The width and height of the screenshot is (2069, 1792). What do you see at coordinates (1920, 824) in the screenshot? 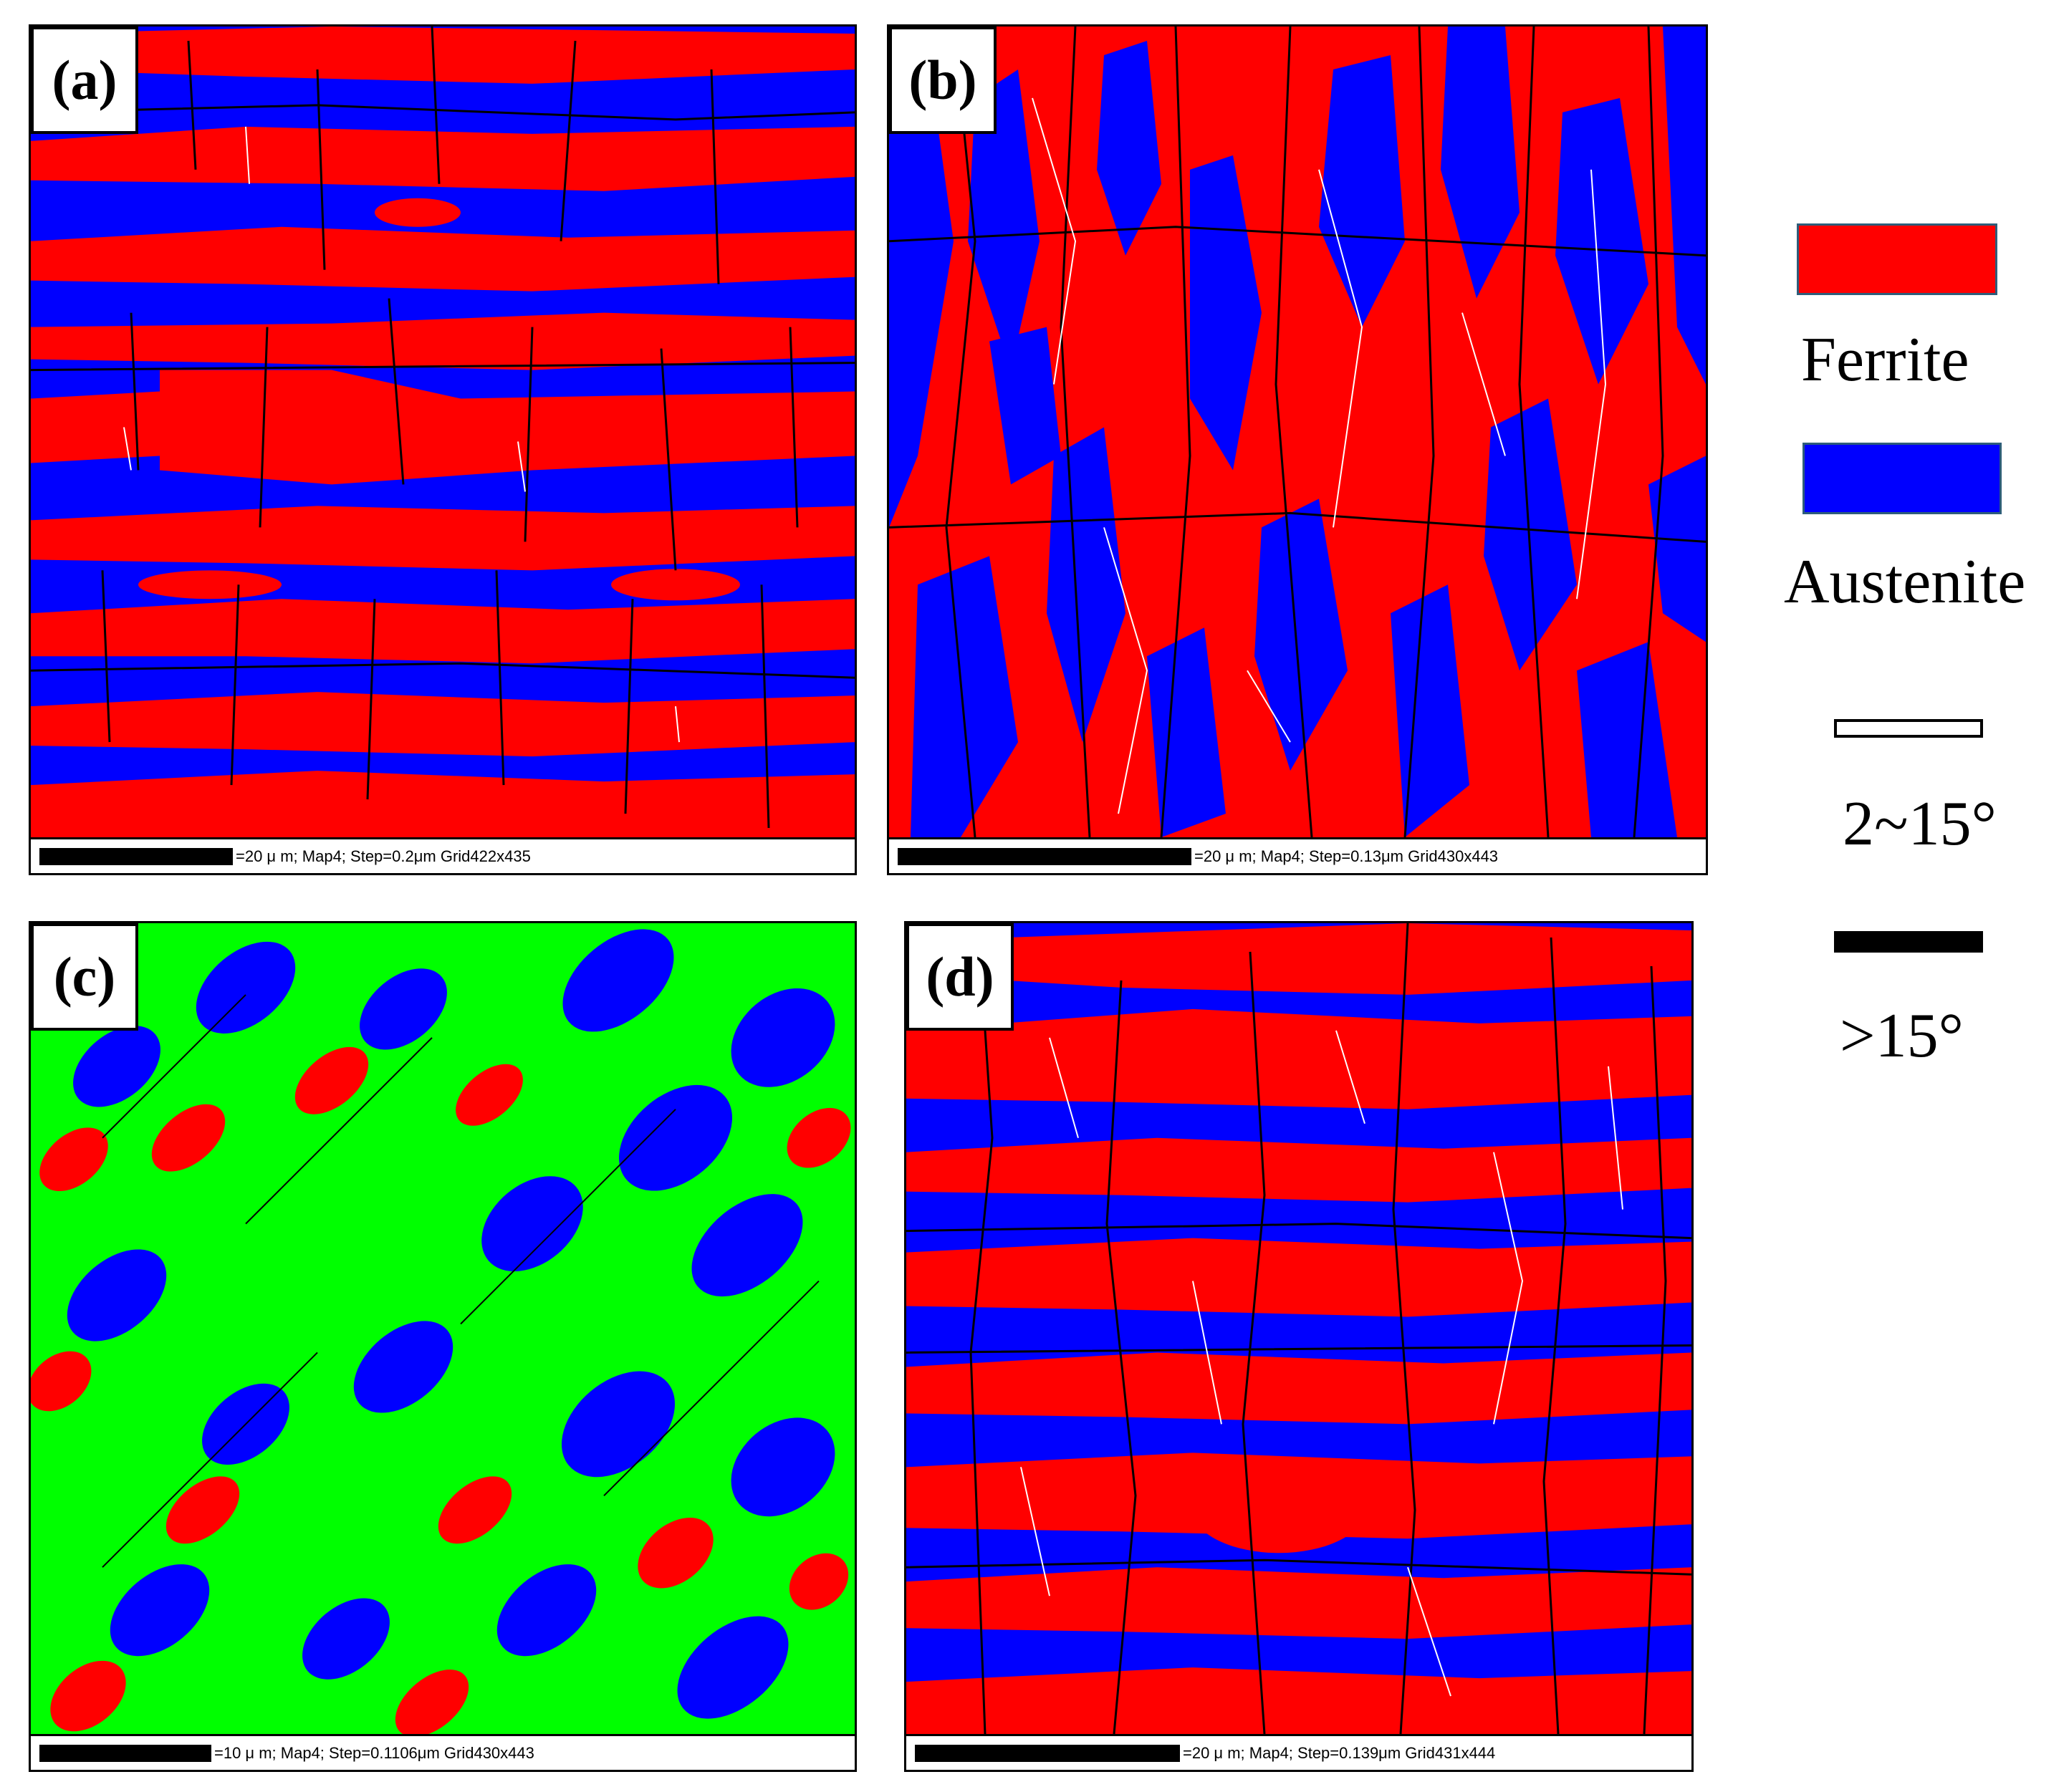
I see `legend-low-angle-label: 2~15°` at bounding box center [1920, 824].